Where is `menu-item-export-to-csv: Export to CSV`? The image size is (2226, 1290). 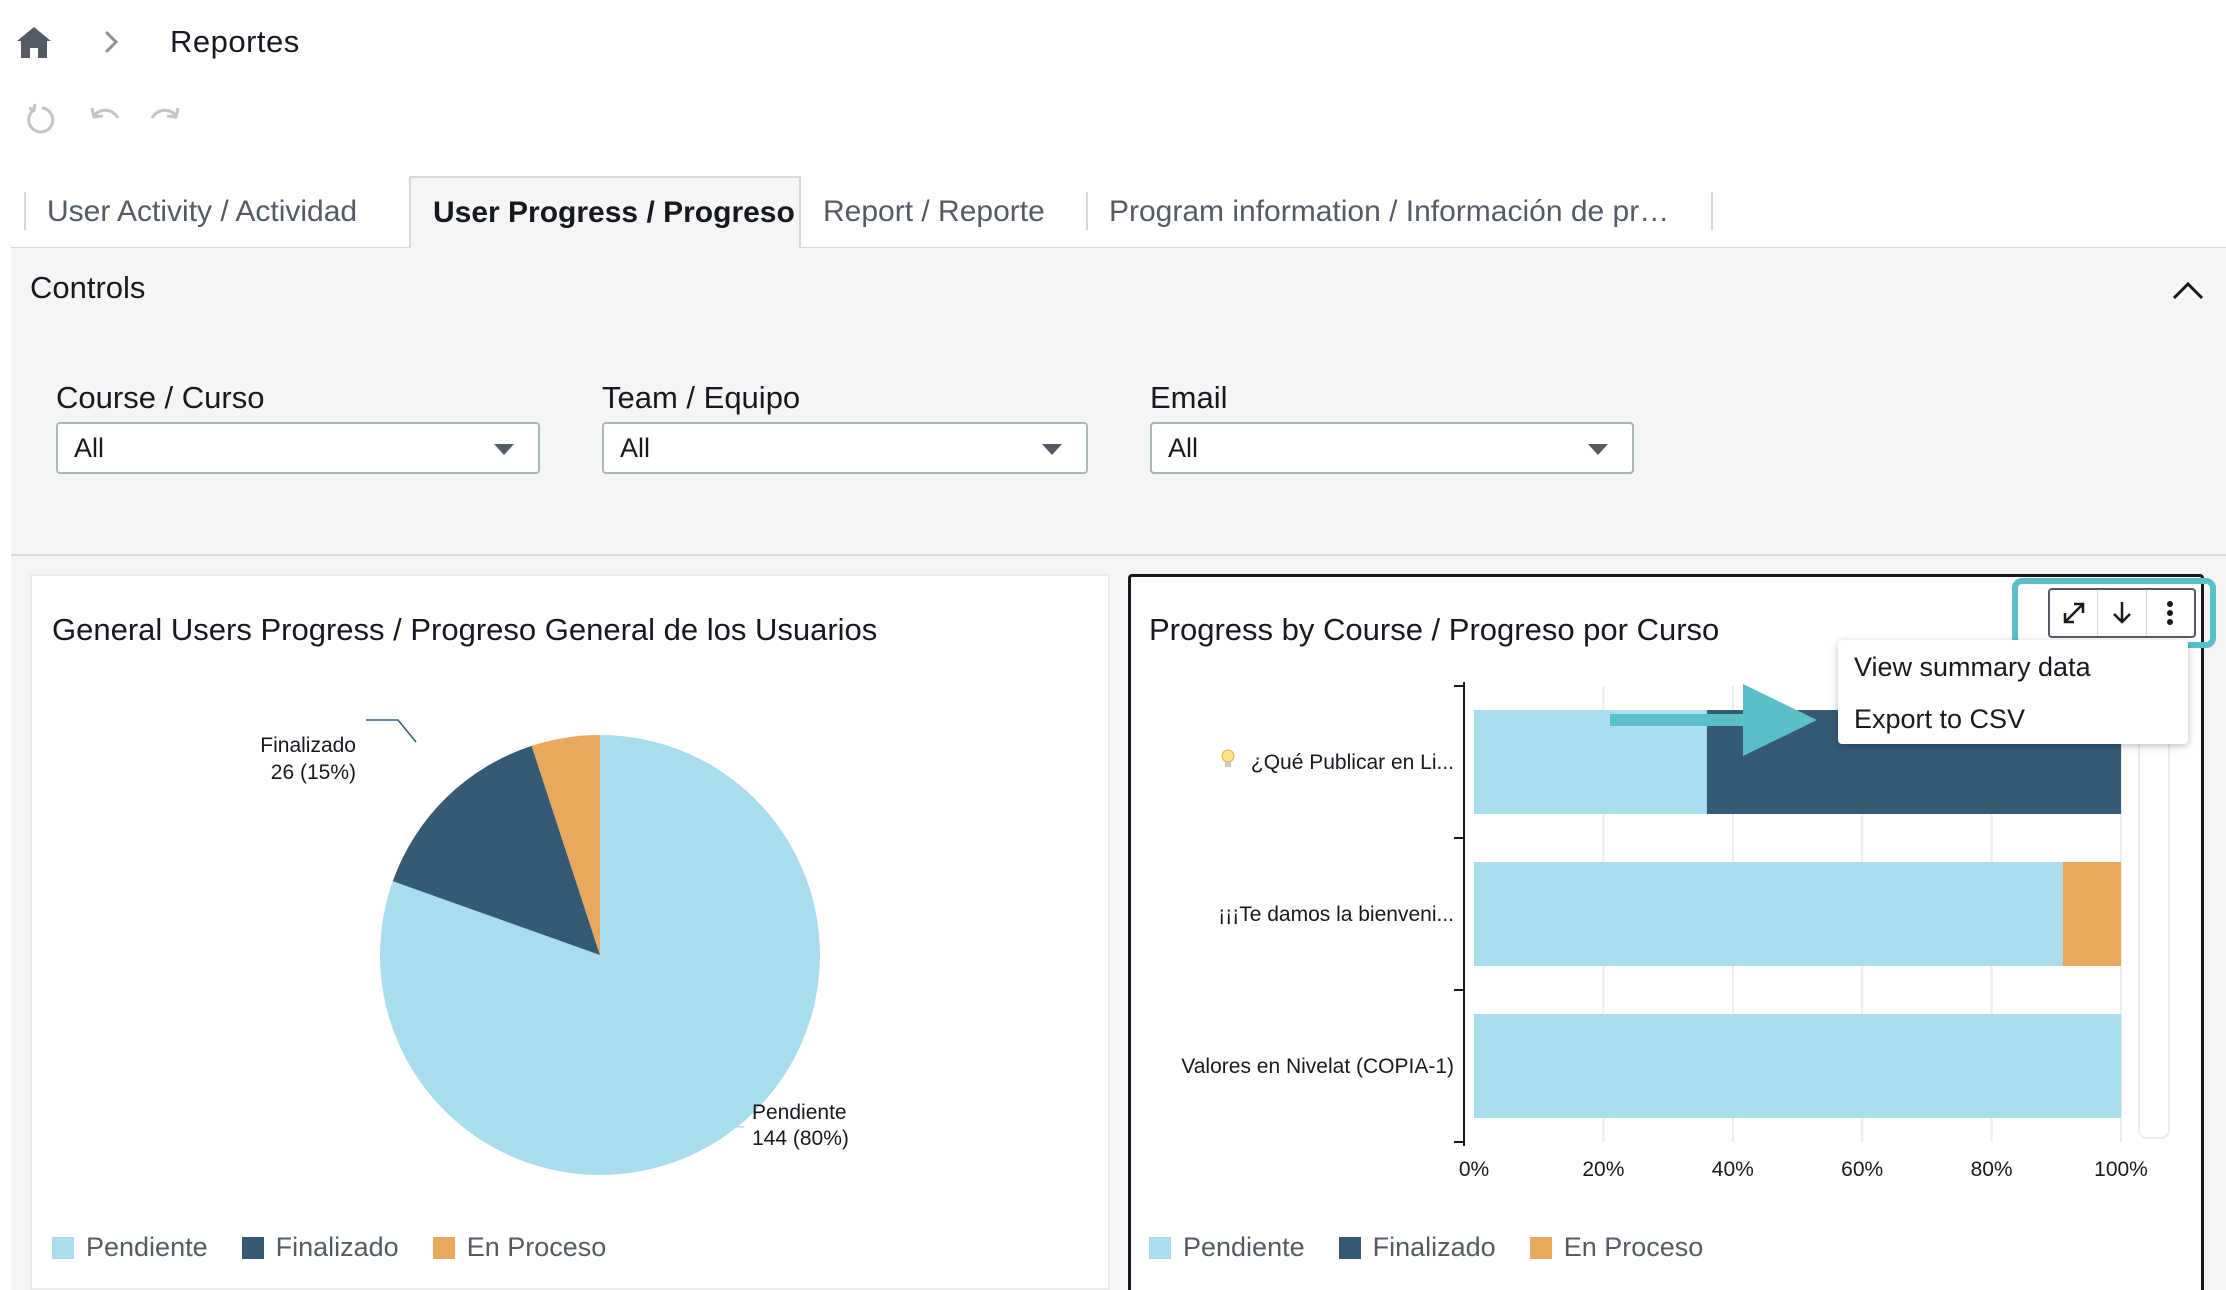
menu-item-export-to-csv: Export to CSV is located at coordinates (1940, 719).